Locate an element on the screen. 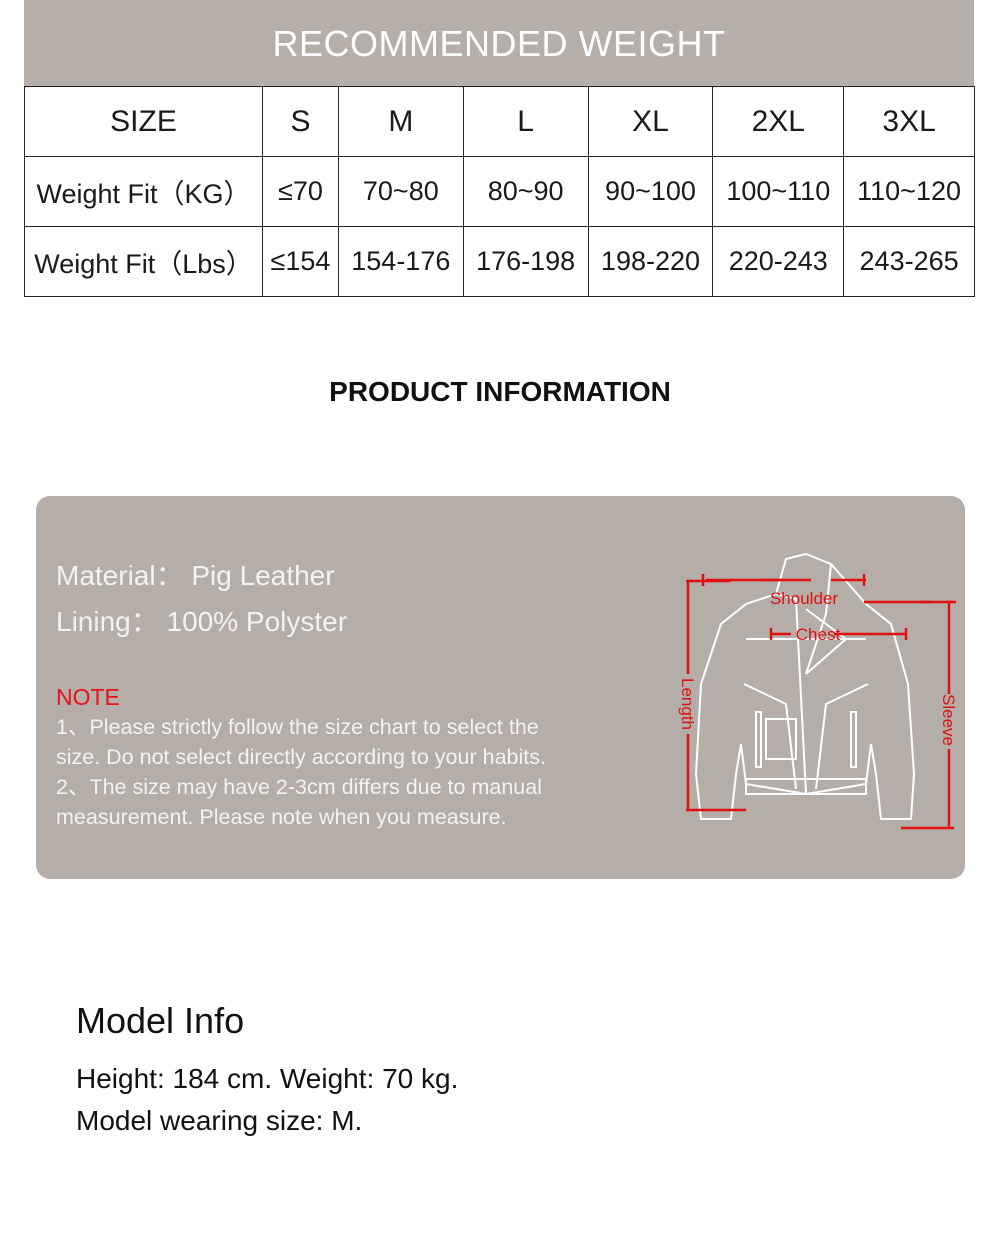 This screenshot has height=1253, width=1000. table-cell: SIZE is located at coordinates (143, 121).